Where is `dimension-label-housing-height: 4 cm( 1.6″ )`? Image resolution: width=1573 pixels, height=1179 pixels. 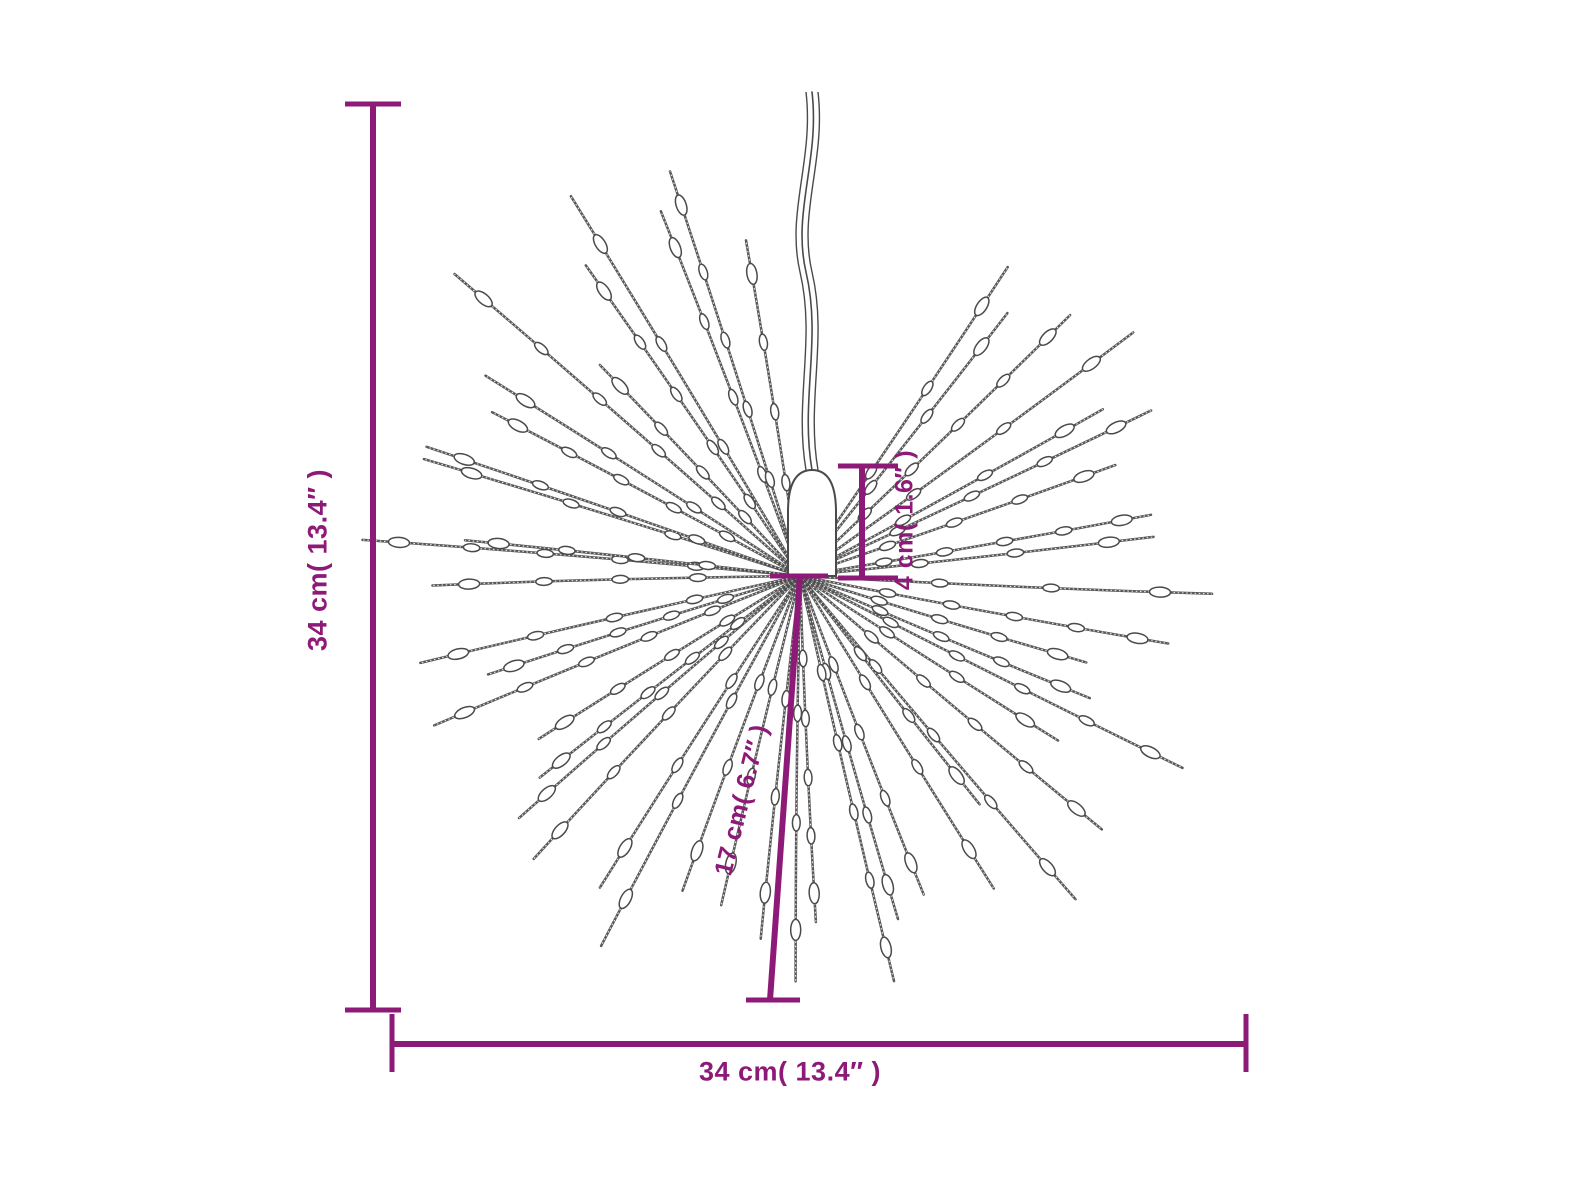
dimension-label-housing-height: 4 cm( 1.6″ ) is located at coordinates (904, 520).